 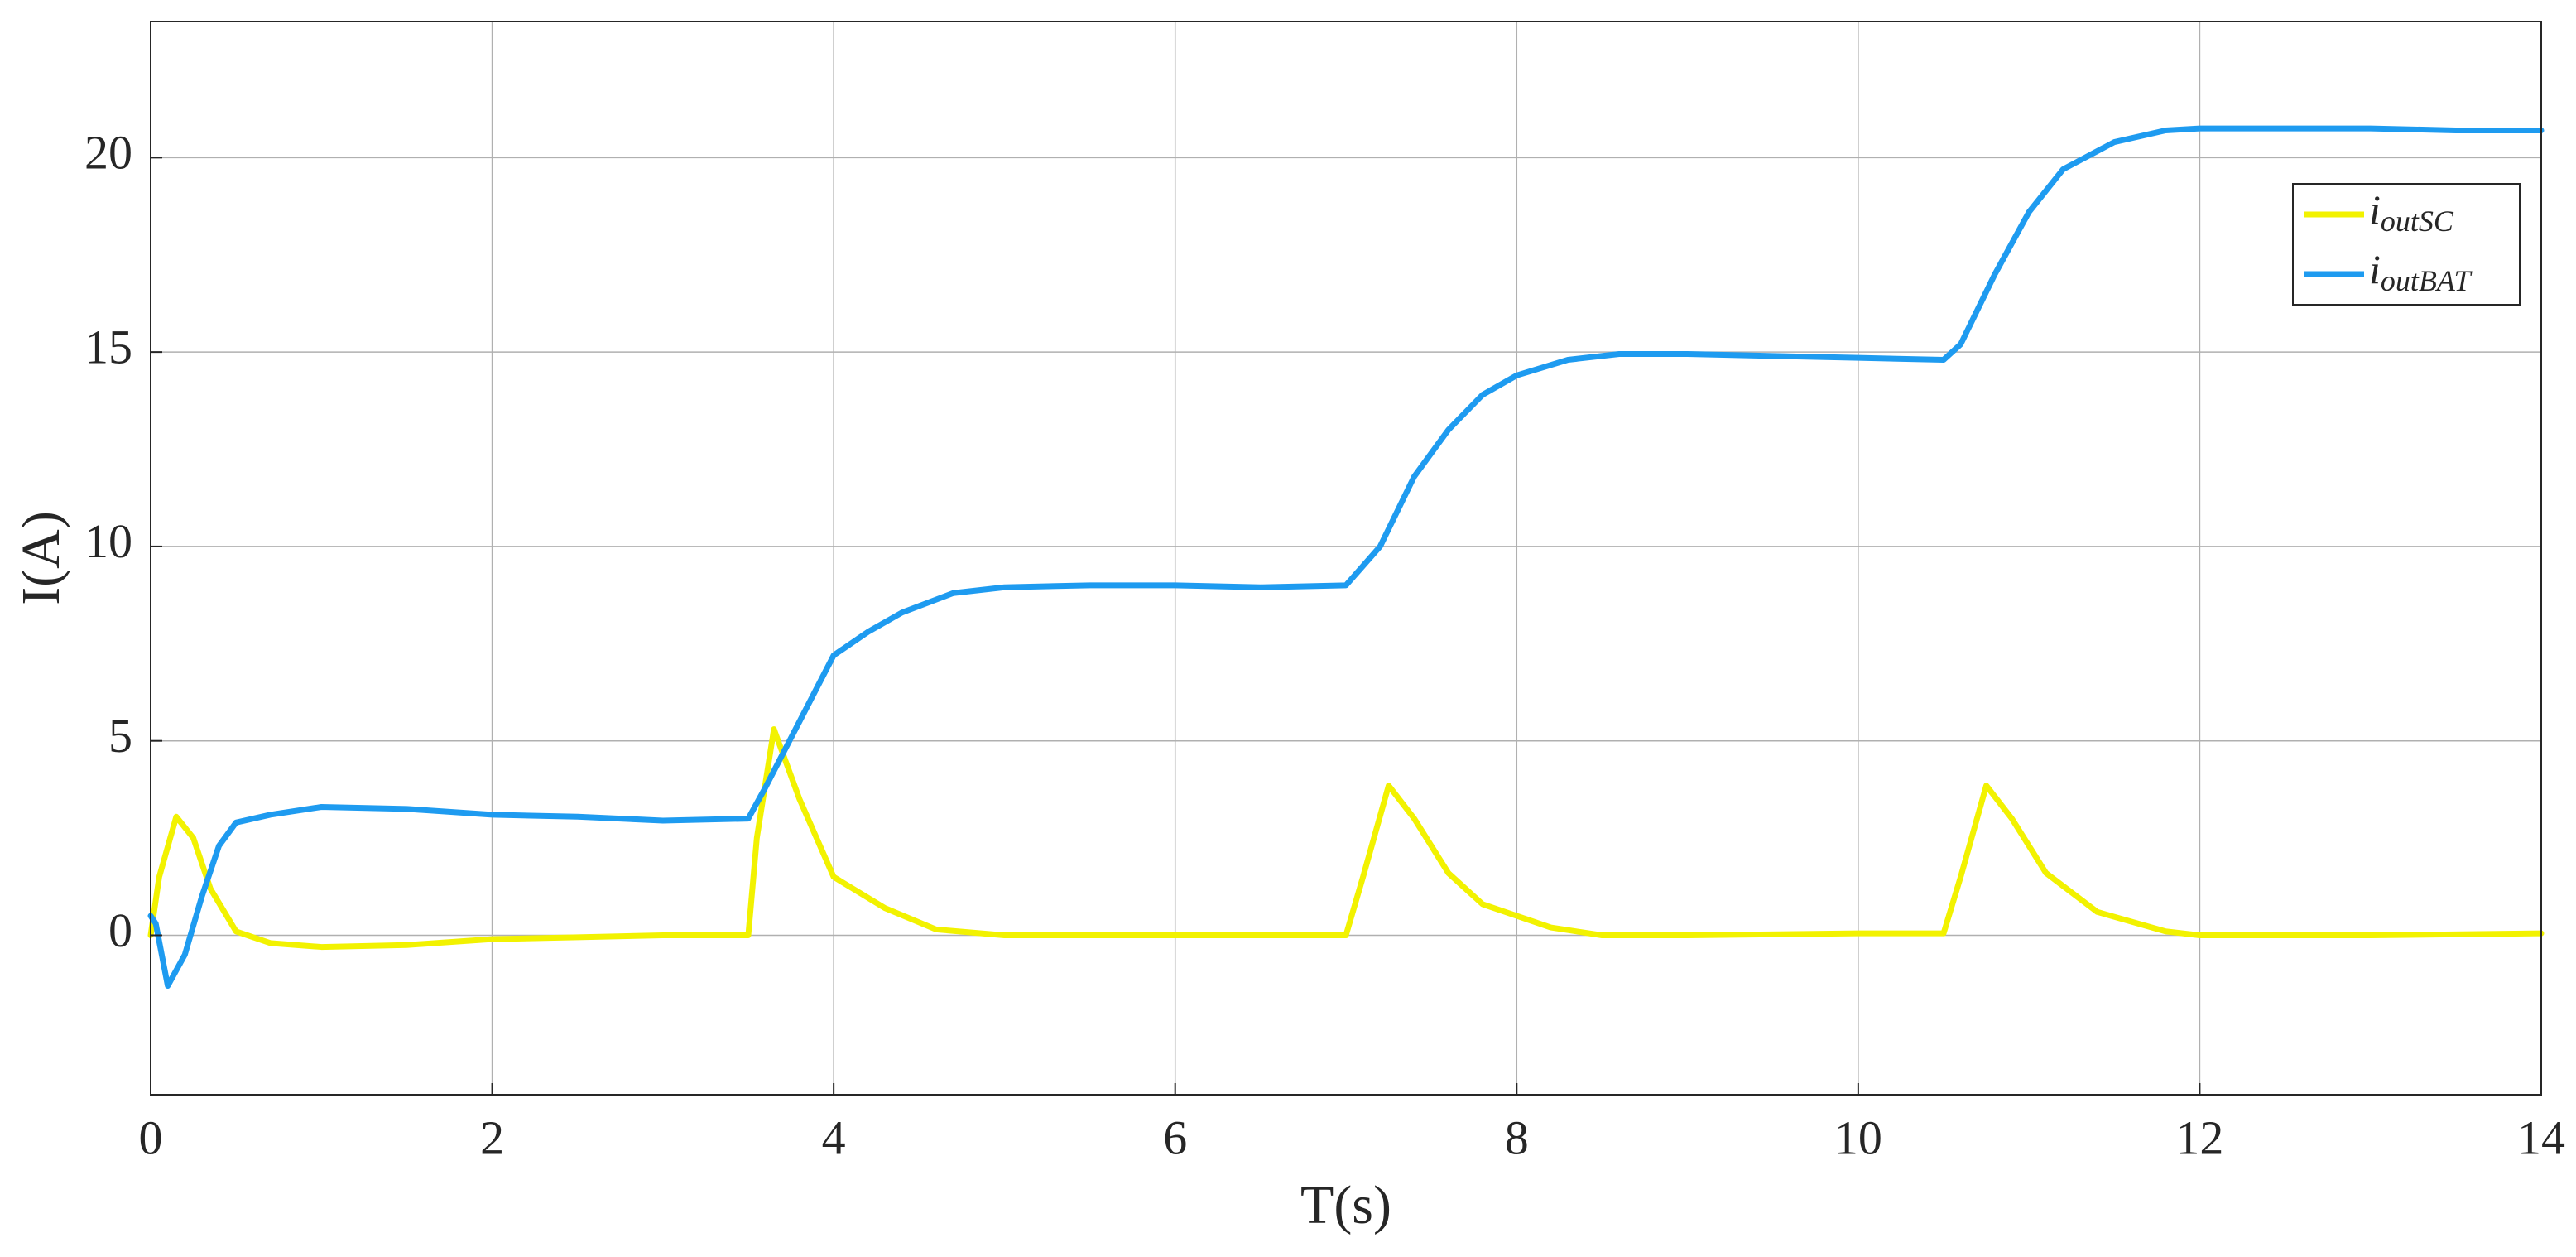 I want to click on y-axis-label: I(A), so click(x=41, y=558).